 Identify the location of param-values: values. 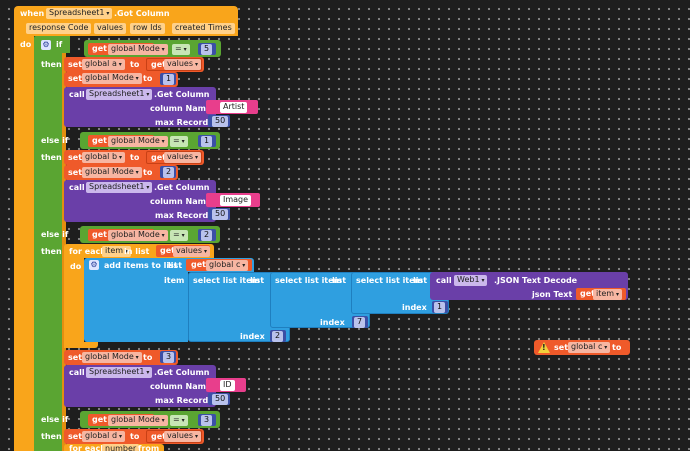
(110, 28).